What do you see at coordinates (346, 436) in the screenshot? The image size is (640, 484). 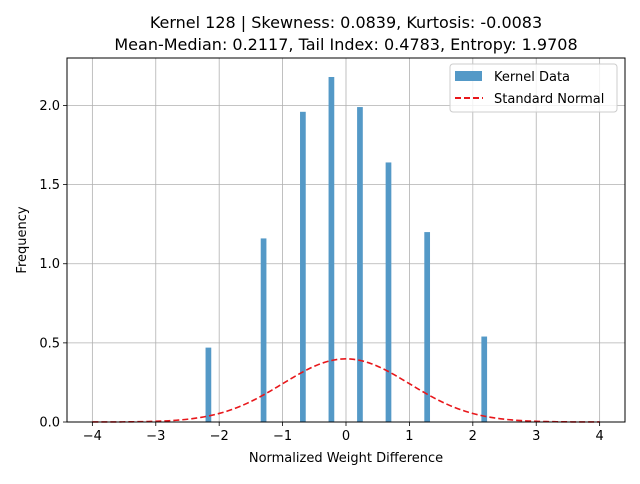 I see `x-tick-label: 0` at bounding box center [346, 436].